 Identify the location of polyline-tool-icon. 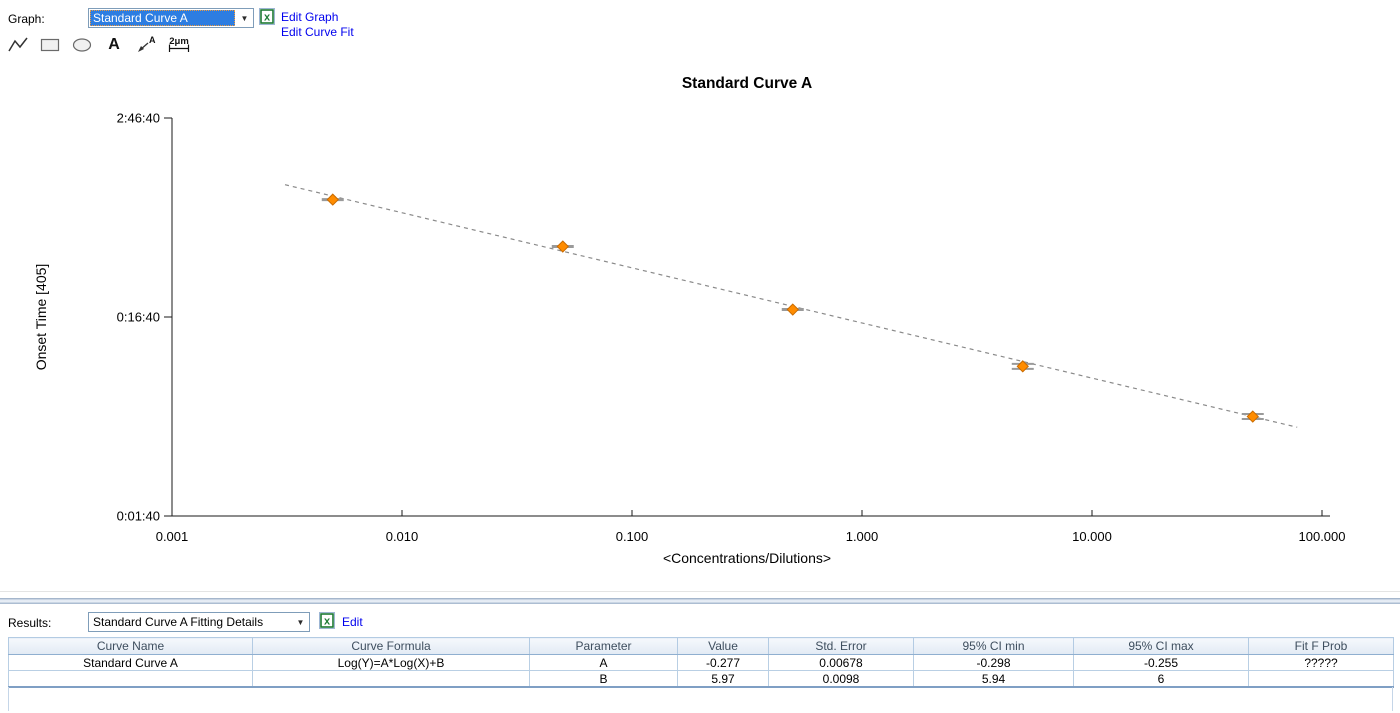
(18, 45).